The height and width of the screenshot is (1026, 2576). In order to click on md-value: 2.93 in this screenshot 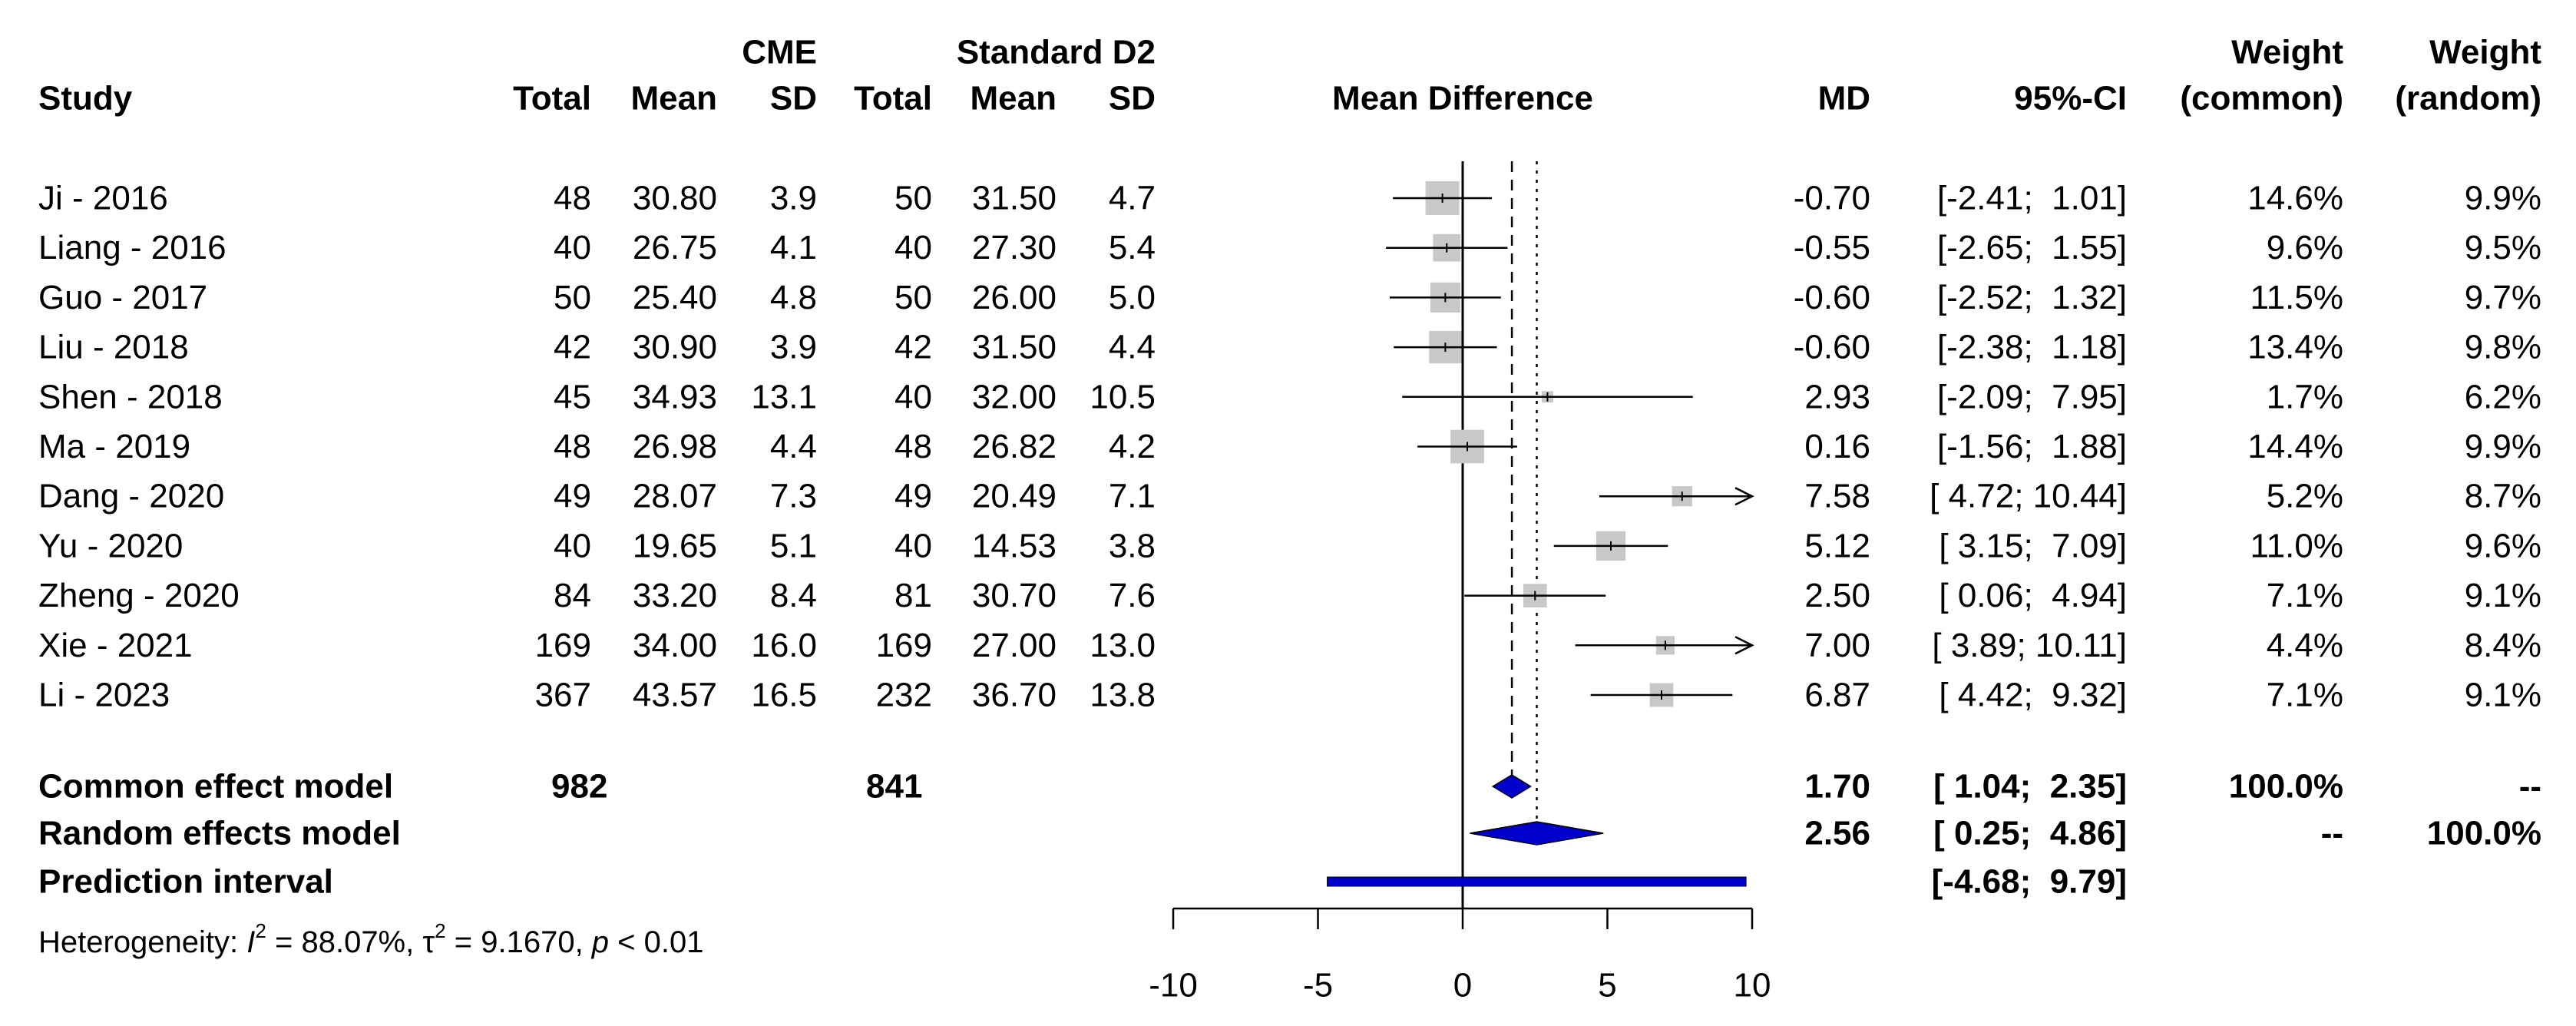, I will do `click(1837, 396)`.